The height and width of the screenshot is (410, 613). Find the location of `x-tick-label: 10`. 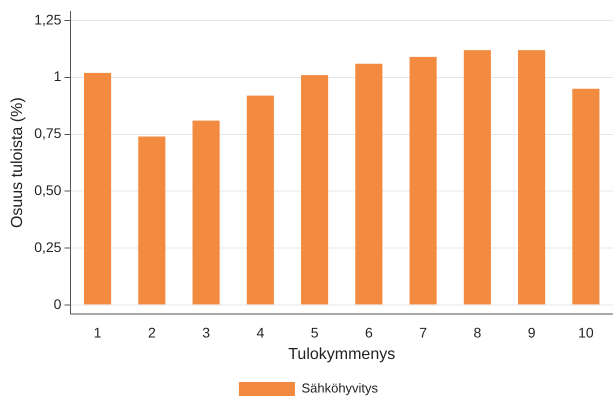

x-tick-label: 10 is located at coordinates (586, 332).